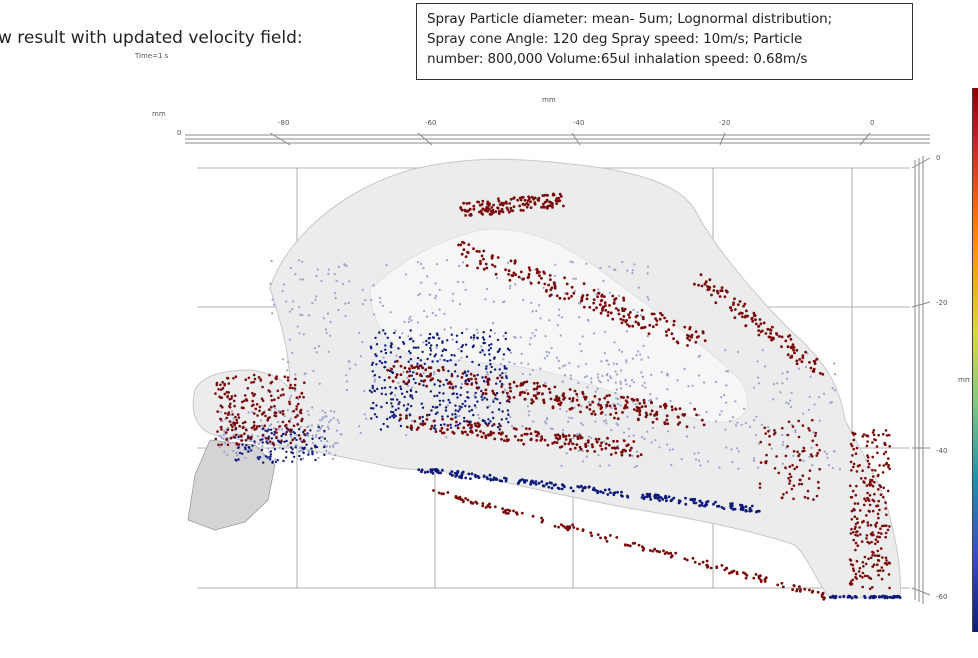  I want to click on top-tick-label: -20, so click(724, 123).